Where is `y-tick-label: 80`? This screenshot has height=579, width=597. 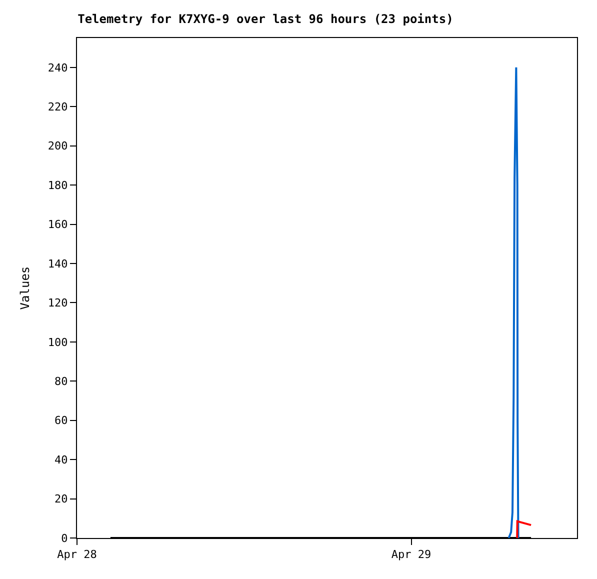
y-tick-label: 80 is located at coordinates (61, 381).